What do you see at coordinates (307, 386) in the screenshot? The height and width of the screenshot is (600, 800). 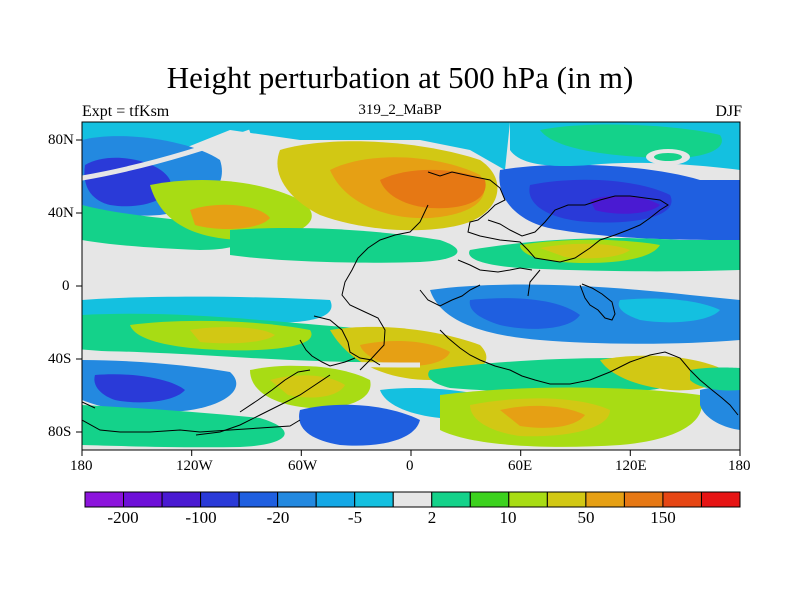 I see `sh-orange-mid` at bounding box center [307, 386].